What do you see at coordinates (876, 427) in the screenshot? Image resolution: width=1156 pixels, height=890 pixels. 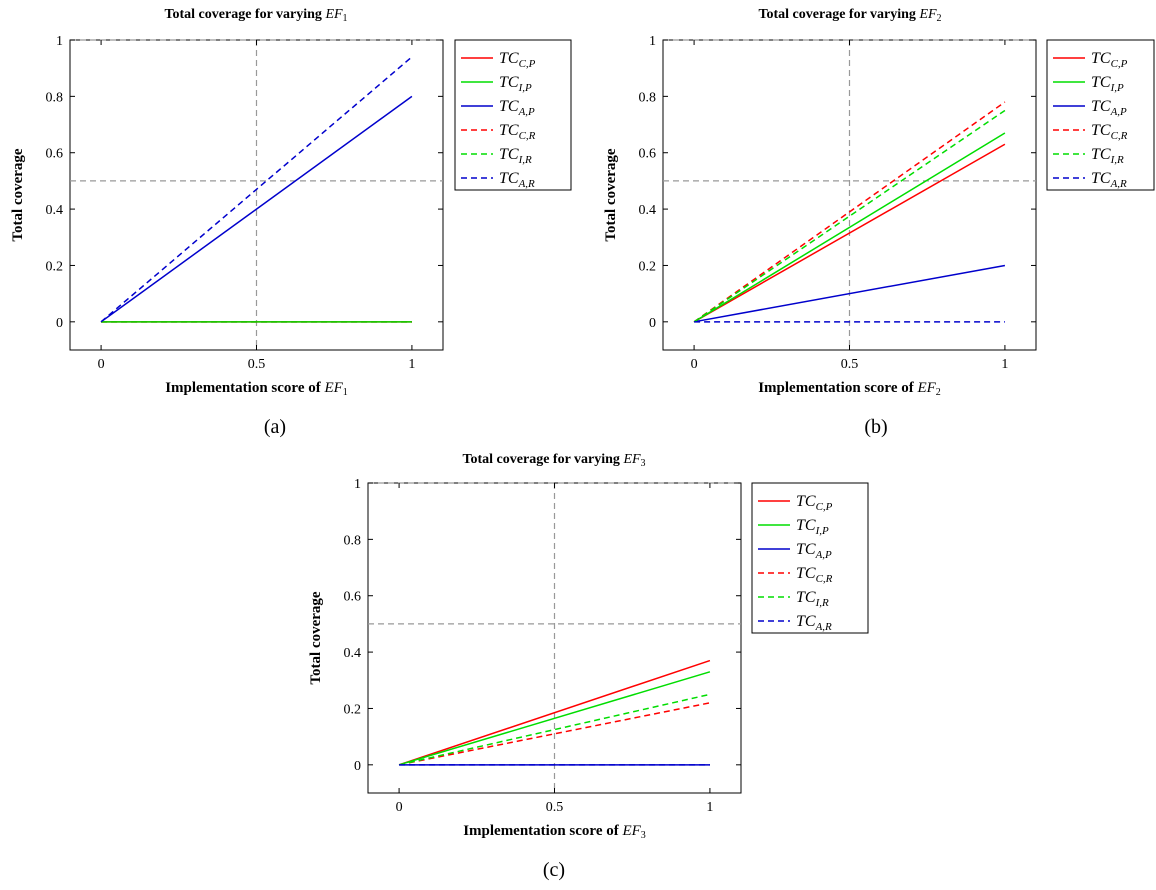 I see `caption-b: (b)` at bounding box center [876, 427].